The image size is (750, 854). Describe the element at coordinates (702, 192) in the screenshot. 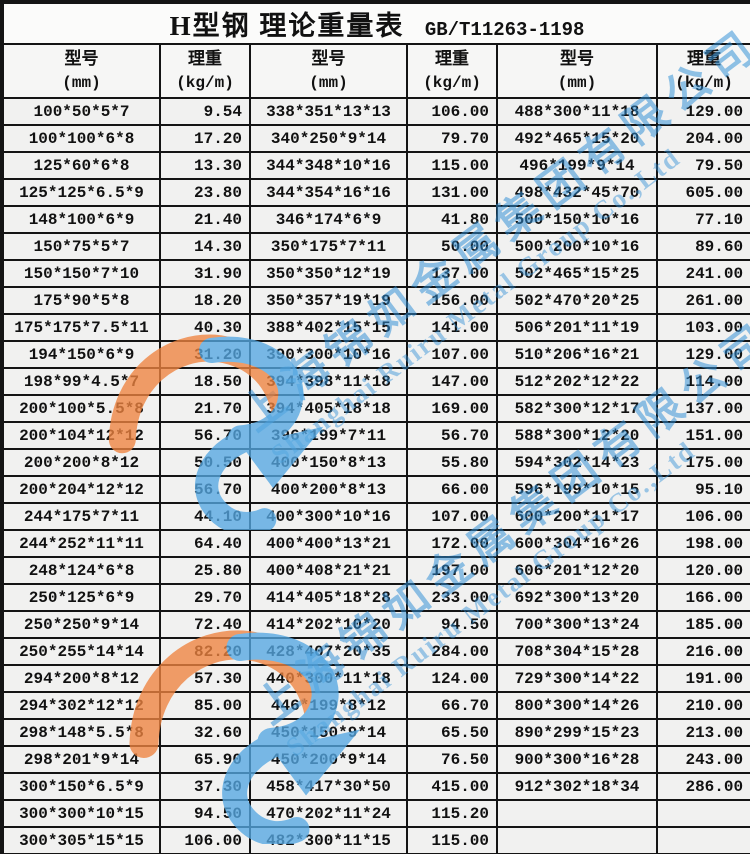

I see `weight-cell: 605.00` at that location.